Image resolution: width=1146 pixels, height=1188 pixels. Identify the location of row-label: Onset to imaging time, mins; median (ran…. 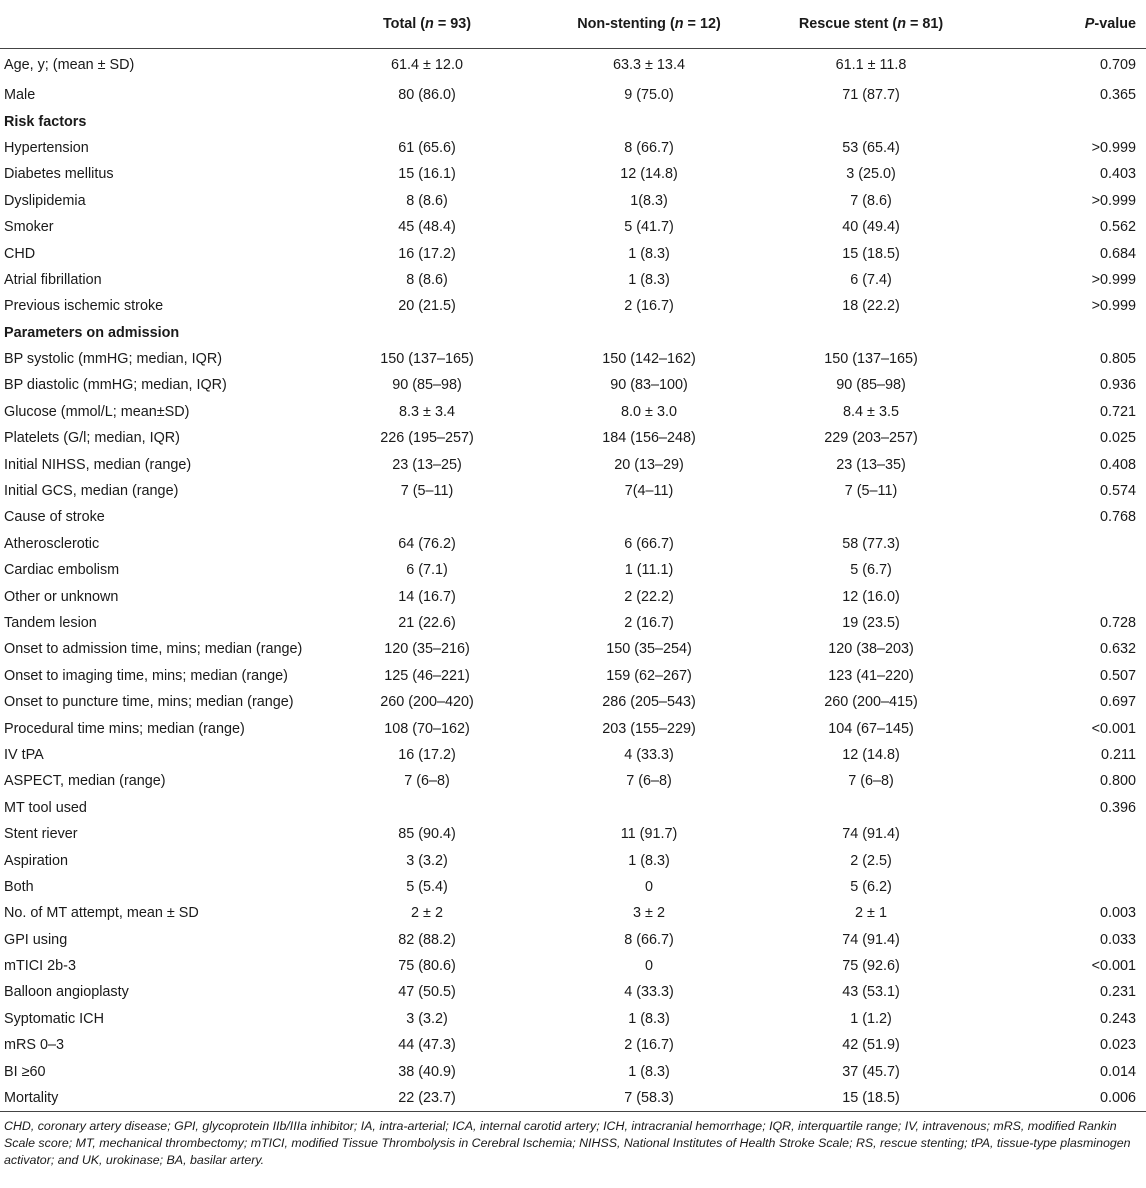
(146, 675).